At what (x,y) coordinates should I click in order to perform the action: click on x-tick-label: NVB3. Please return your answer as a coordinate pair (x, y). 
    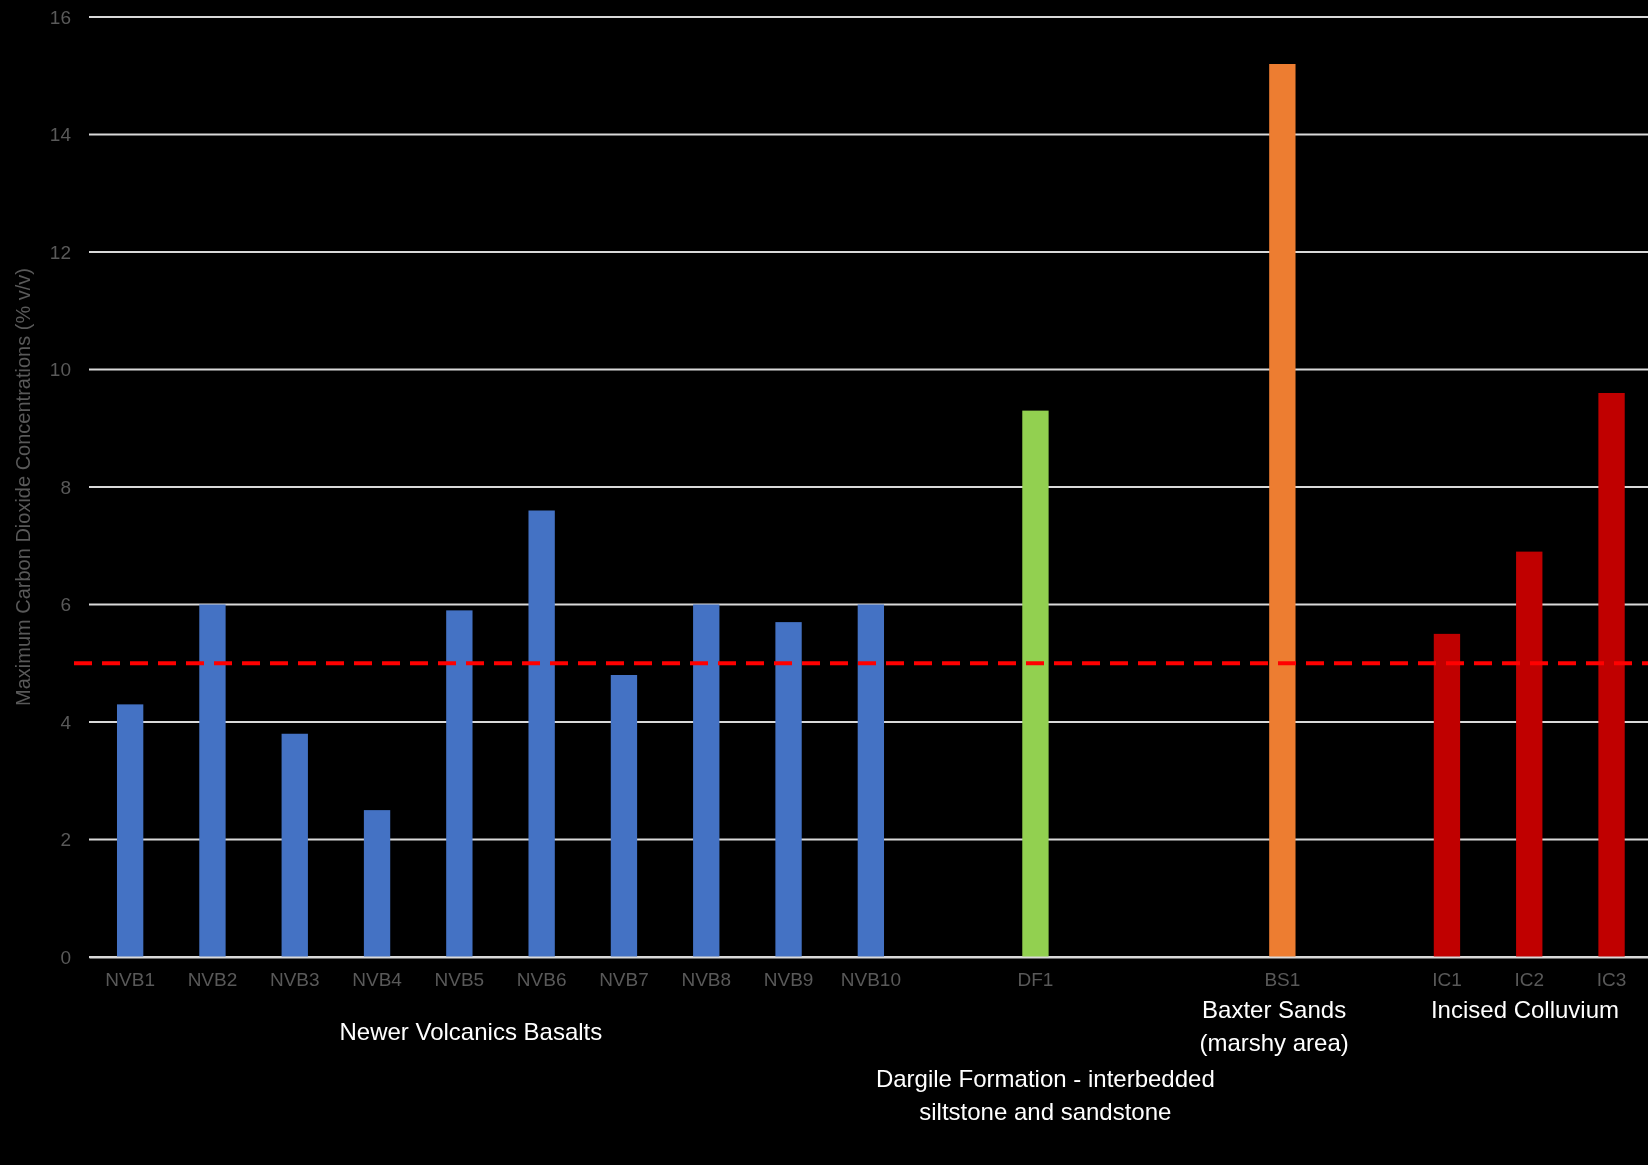
    Looking at the image, I should click on (294, 980).